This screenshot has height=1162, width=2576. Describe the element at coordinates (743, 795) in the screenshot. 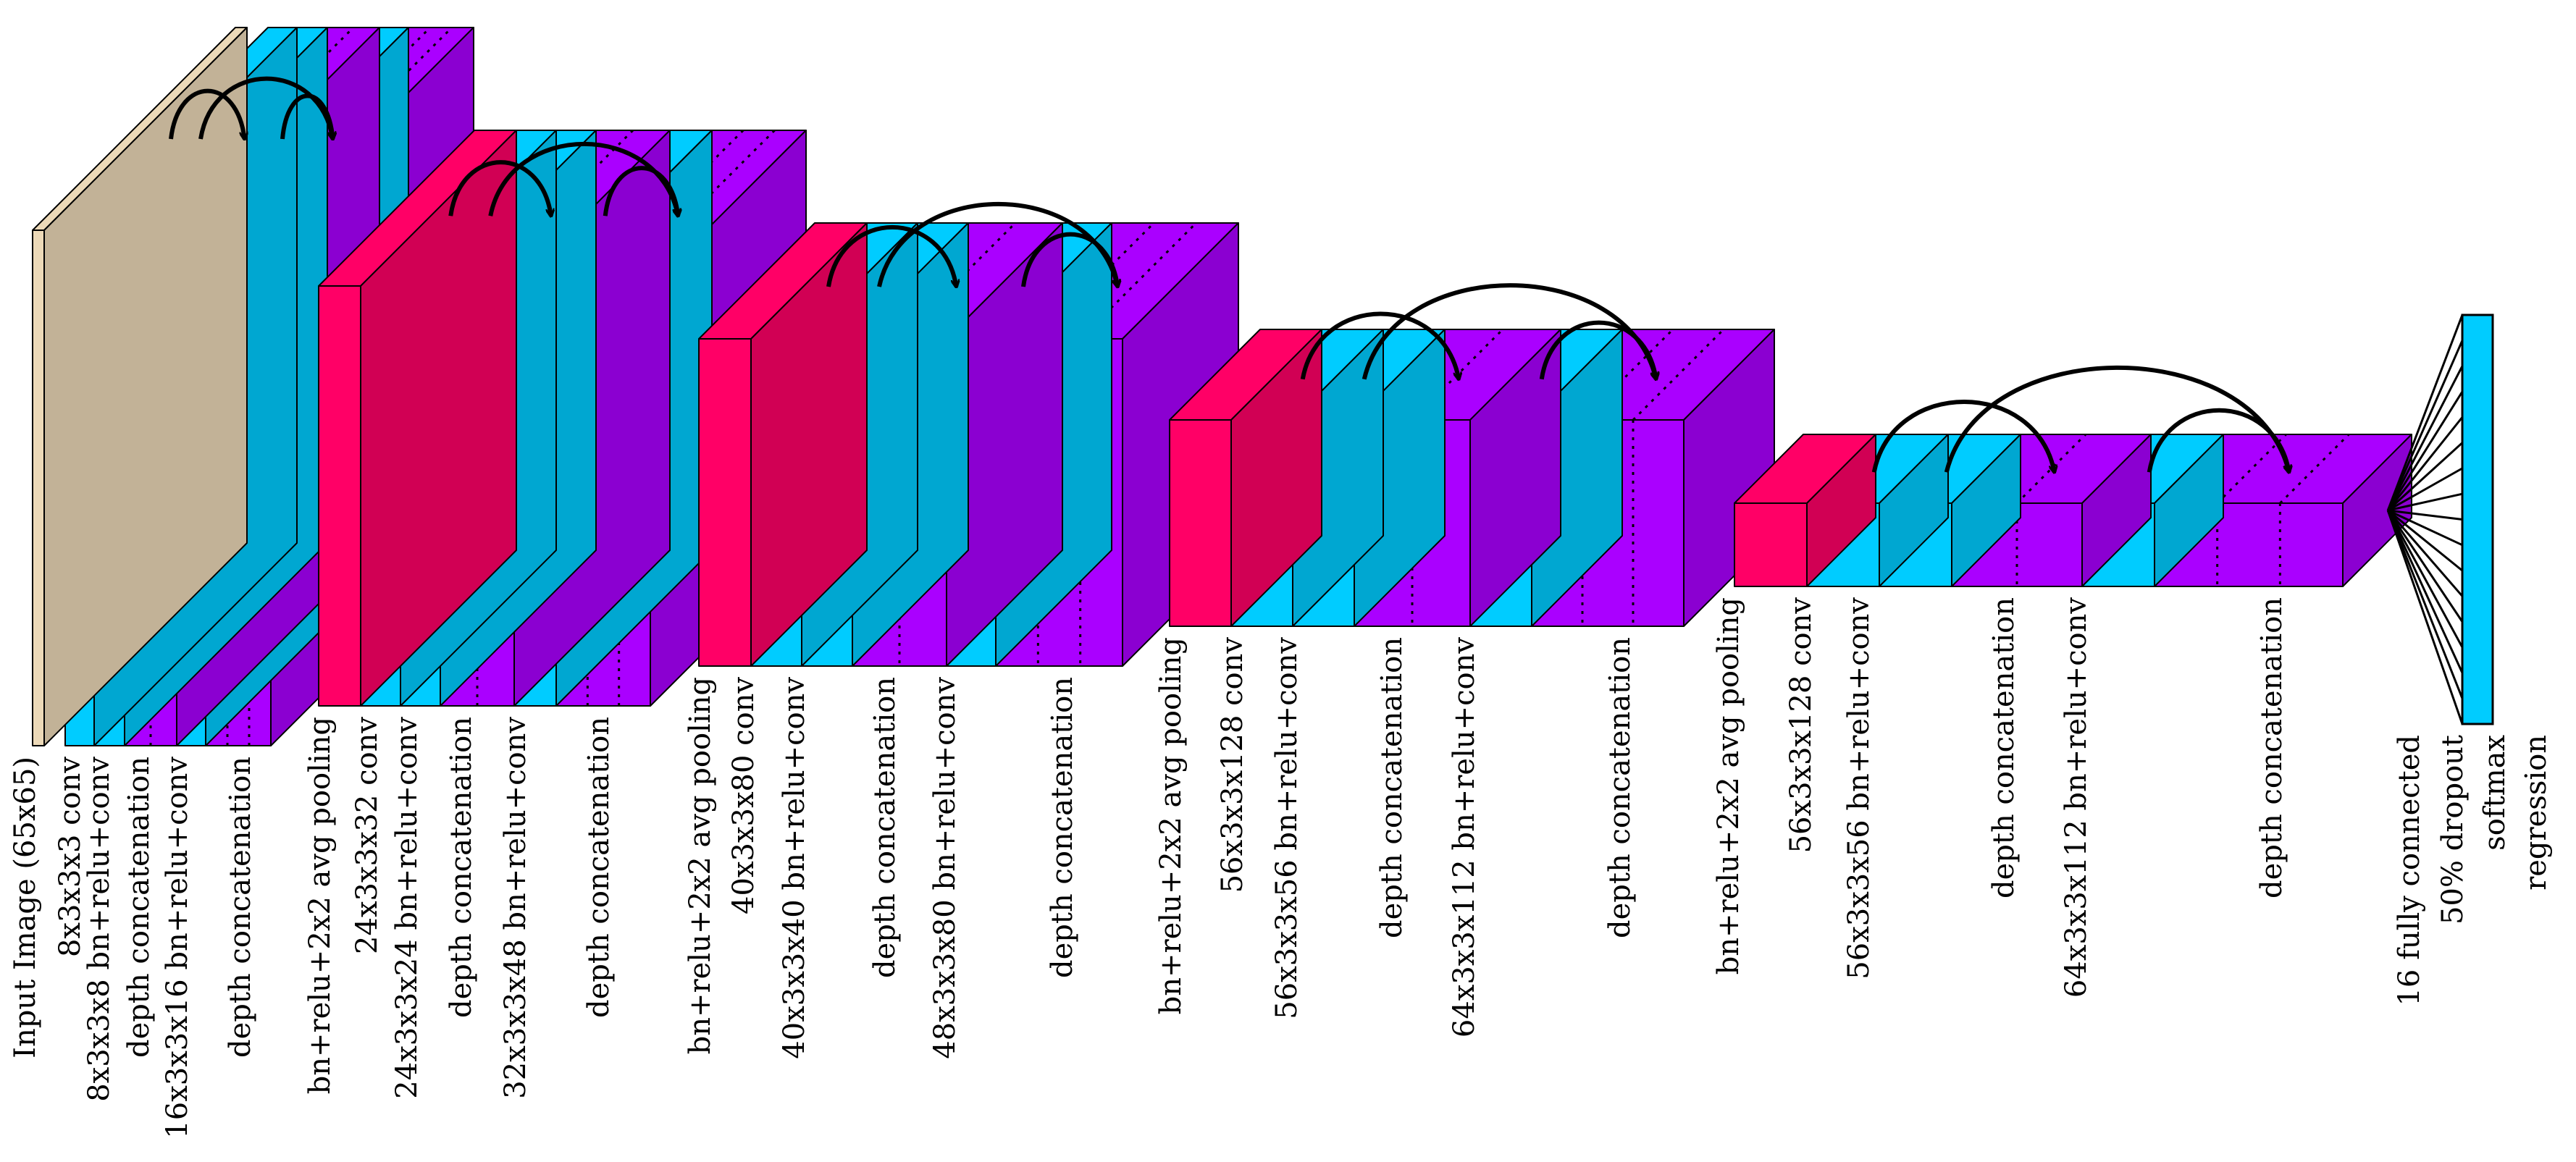

I see `label-conv-40: 40x3x3x80 conv` at that location.